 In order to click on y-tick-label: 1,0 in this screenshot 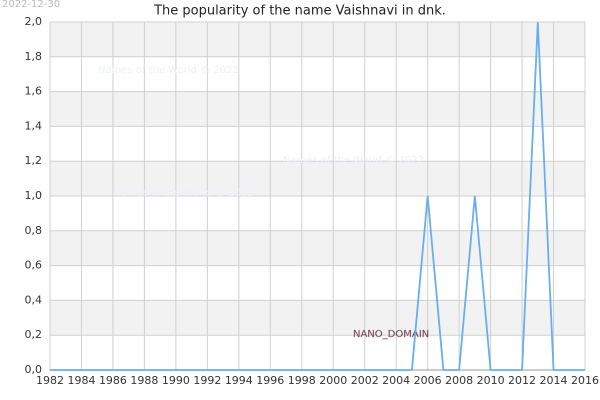, I will do `click(34, 195)`.